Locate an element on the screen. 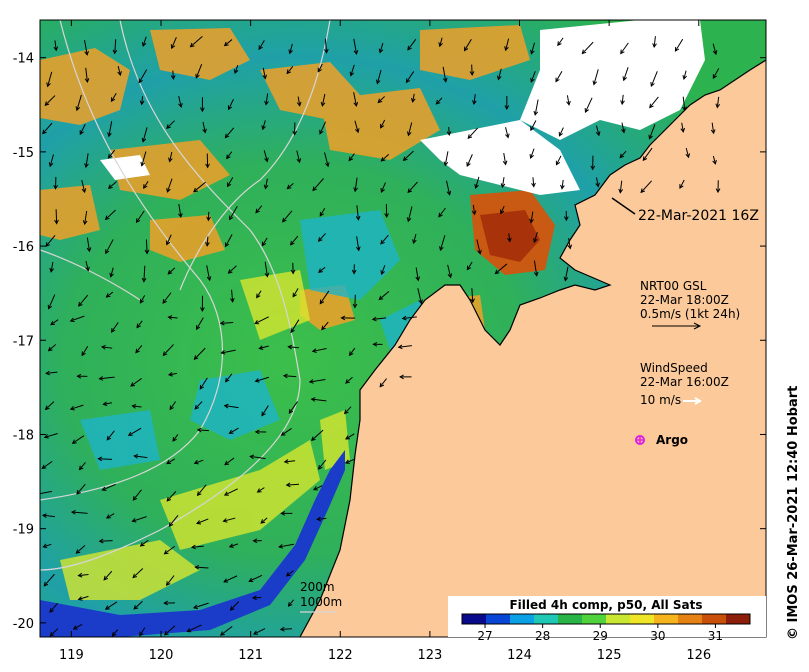 The height and width of the screenshot is (672, 809). current-scale-arrowhead is located at coordinates (697, 326).